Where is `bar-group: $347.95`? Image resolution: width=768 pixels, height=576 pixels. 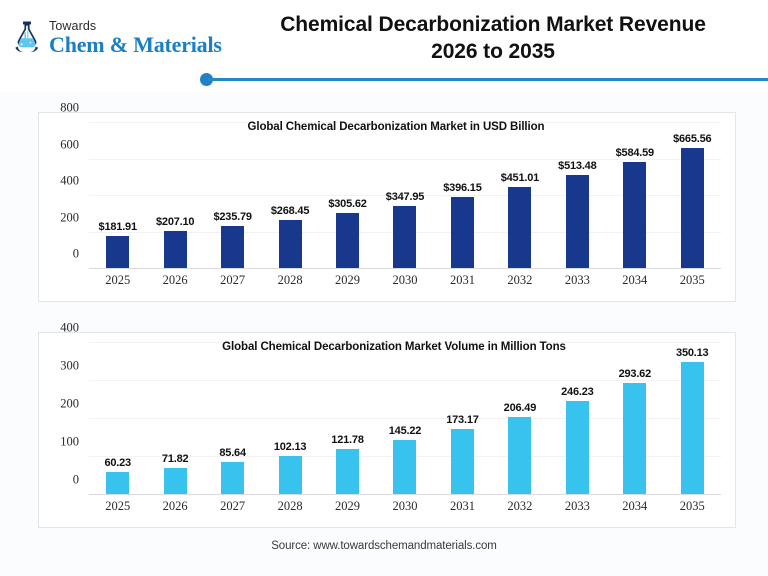
bar-group: $347.95 is located at coordinates (404, 196).